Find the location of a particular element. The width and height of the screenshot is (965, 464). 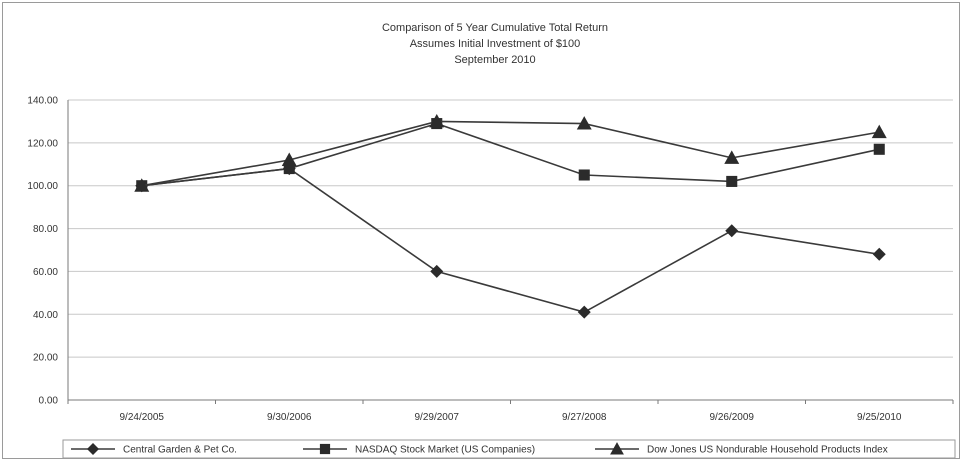

y-tick-label-2: 40.00 is located at coordinates (45, 315).